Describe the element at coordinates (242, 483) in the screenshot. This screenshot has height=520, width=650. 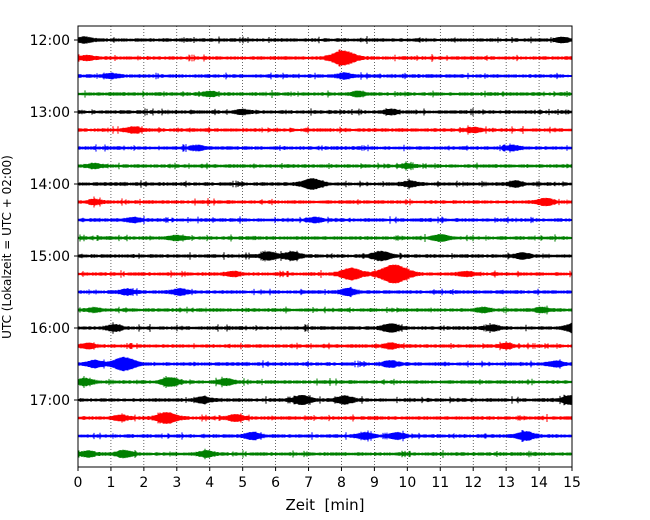
I see `x-tick-label: 5` at that location.